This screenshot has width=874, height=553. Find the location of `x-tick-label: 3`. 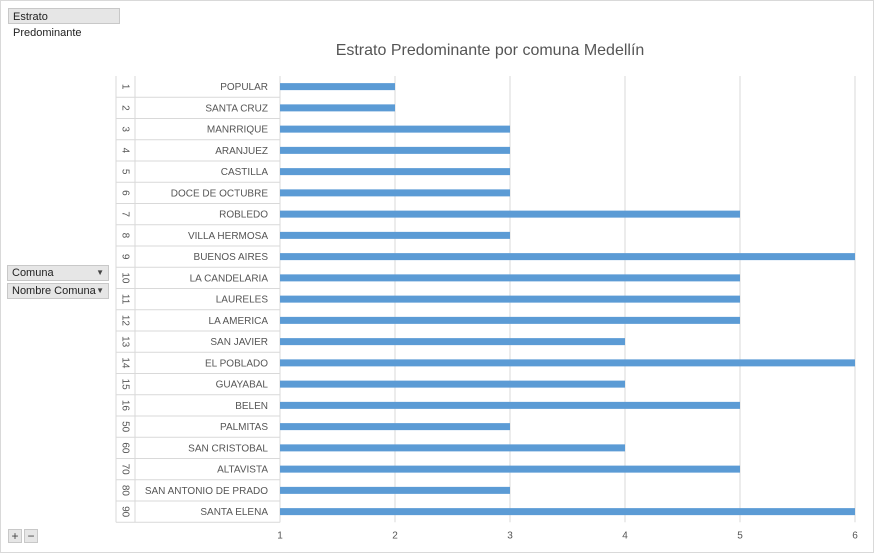

x-tick-label: 3 is located at coordinates (510, 535).